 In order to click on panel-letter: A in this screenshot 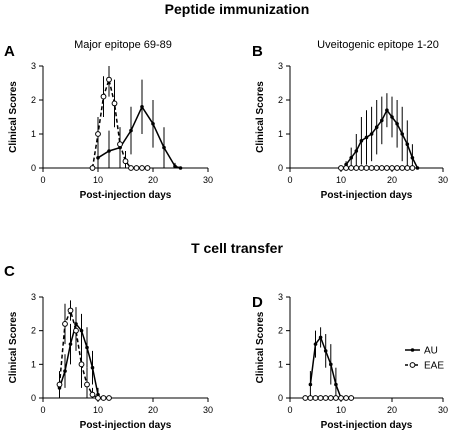, I will do `click(9, 51)`.